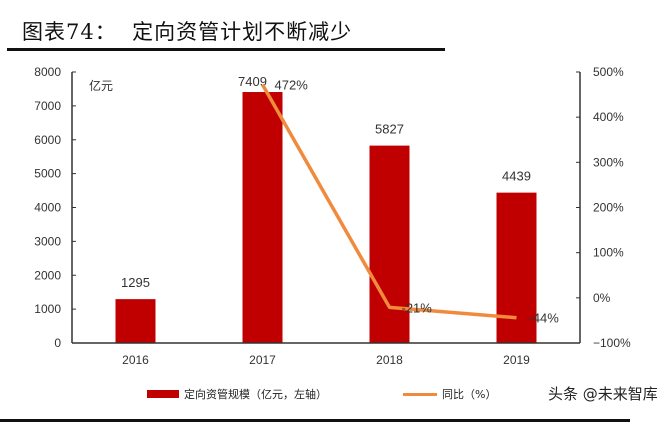 This screenshot has width=659, height=424. Describe the element at coordinates (47, 275) in the screenshot. I see `left-tick-label: 2000` at that location.